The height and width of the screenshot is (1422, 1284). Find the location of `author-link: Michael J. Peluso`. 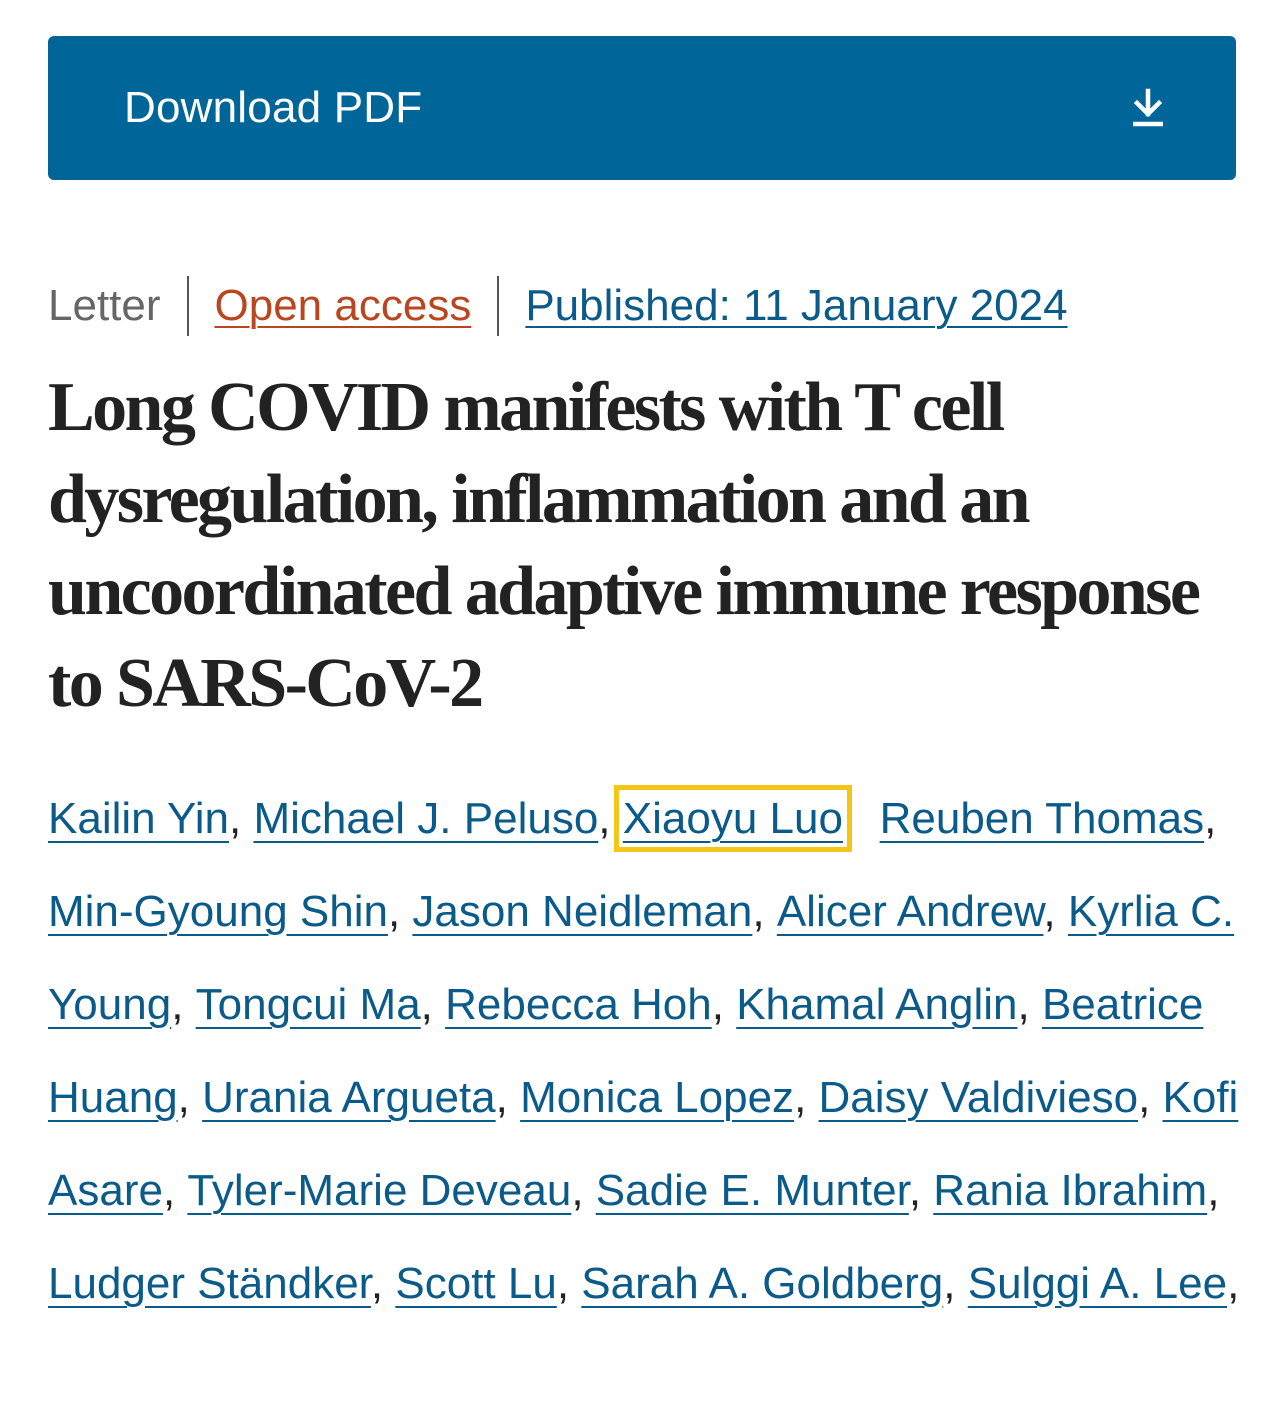

author-link: Michael J. Peluso is located at coordinates (426, 818).